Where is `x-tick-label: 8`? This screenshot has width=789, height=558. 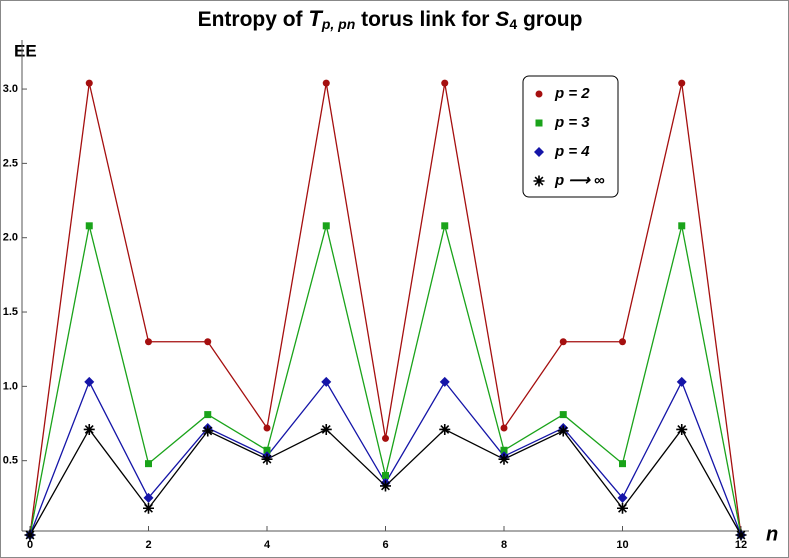
x-tick-label: 8 is located at coordinates (504, 545).